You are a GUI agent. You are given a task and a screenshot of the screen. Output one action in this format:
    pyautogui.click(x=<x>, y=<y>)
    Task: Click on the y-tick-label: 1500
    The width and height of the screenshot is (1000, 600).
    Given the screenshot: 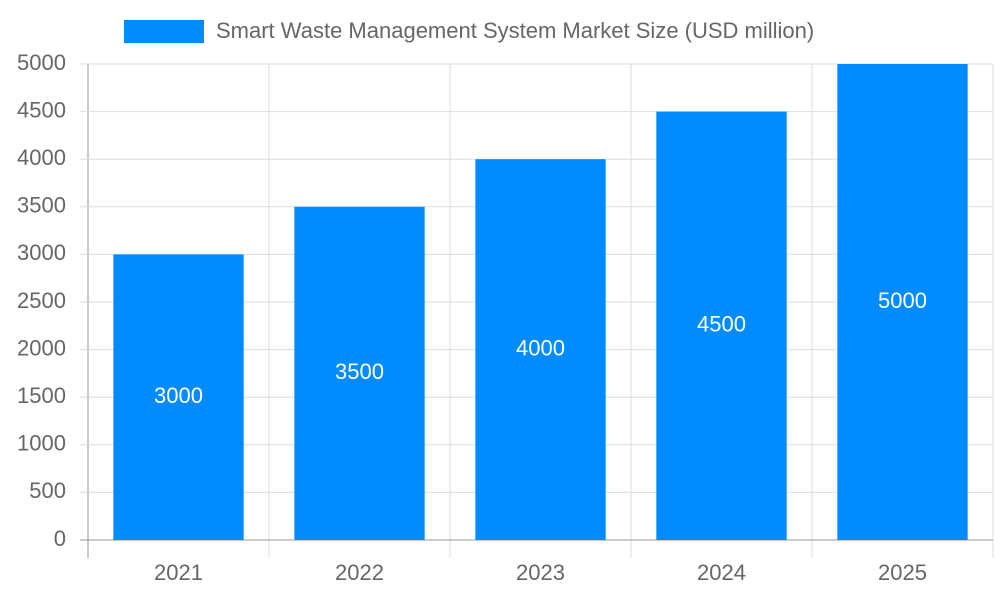 What is the action you would take?
    pyautogui.click(x=41, y=395)
    